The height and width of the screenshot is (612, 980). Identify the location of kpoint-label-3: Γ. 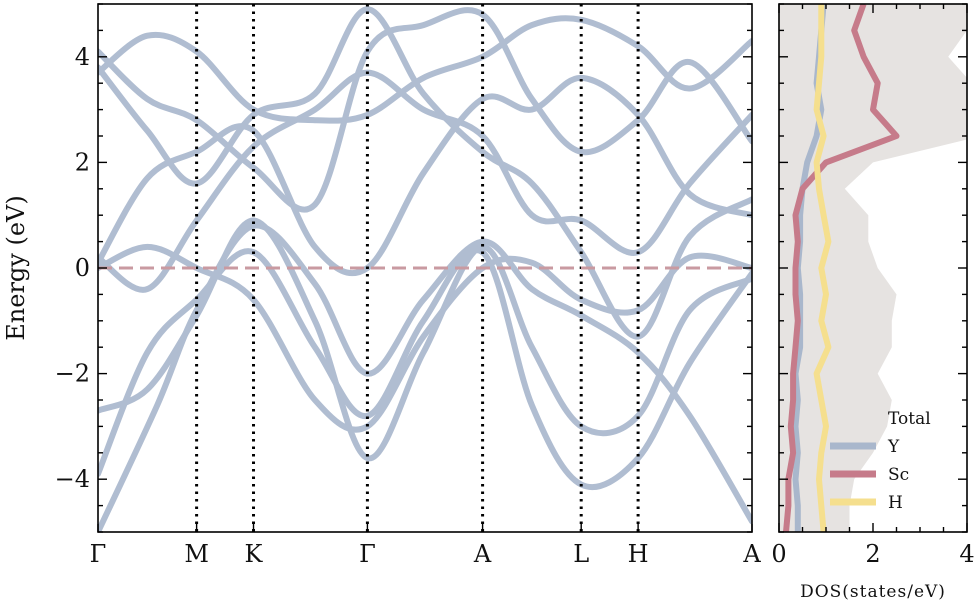
(367, 554).